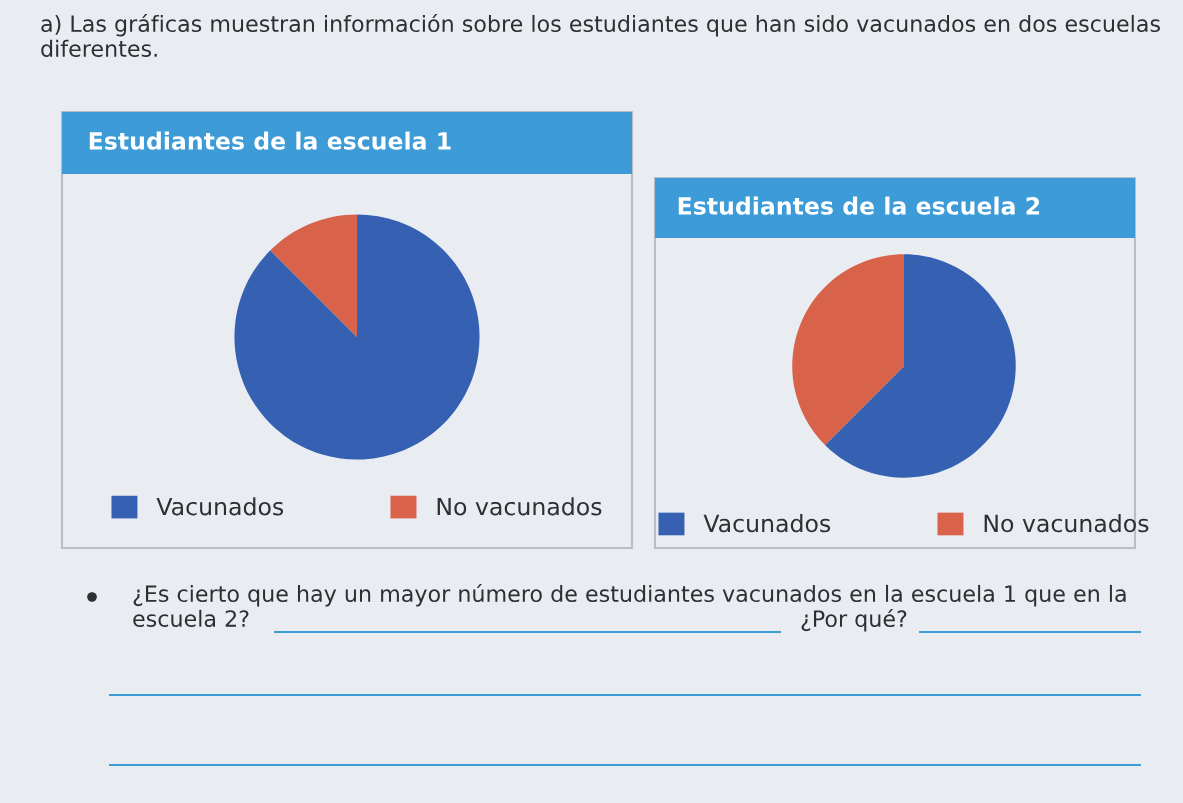 The height and width of the screenshot is (803, 1183). I want to click on text: ¿Por qué?, so click(854, 620).